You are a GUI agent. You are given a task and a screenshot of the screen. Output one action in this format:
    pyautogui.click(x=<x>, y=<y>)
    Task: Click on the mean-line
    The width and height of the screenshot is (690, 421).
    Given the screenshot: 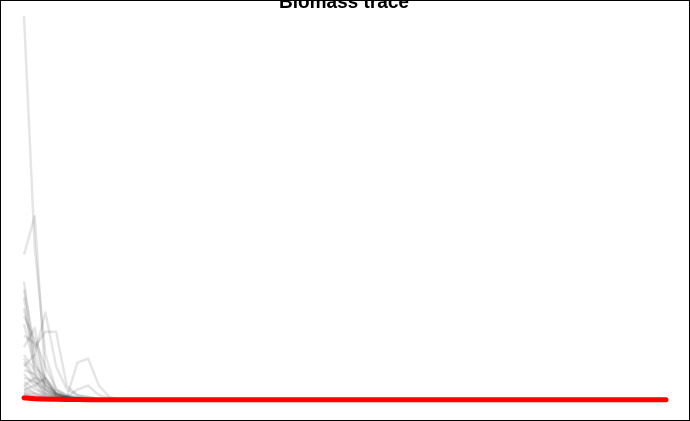 What is the action you would take?
    pyautogui.click(x=345, y=399)
    